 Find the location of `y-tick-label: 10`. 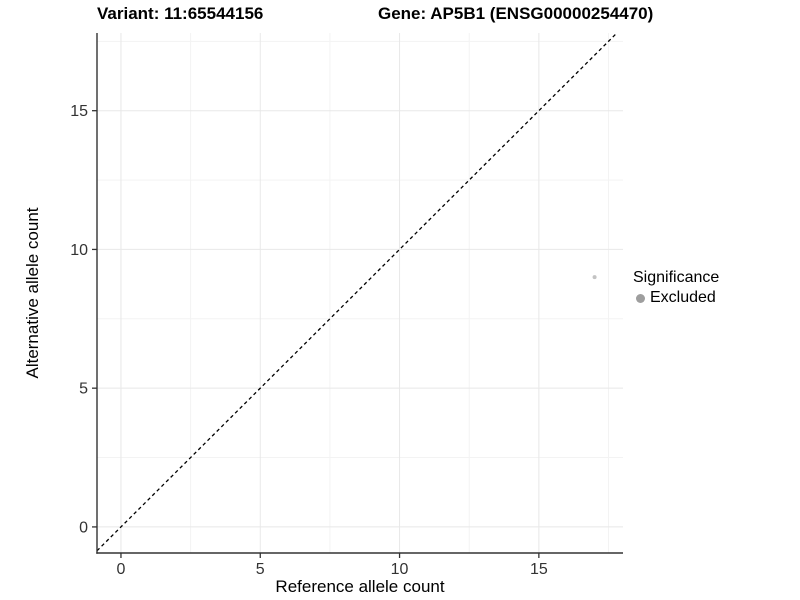

y-tick-label: 10 is located at coordinates (79, 250).